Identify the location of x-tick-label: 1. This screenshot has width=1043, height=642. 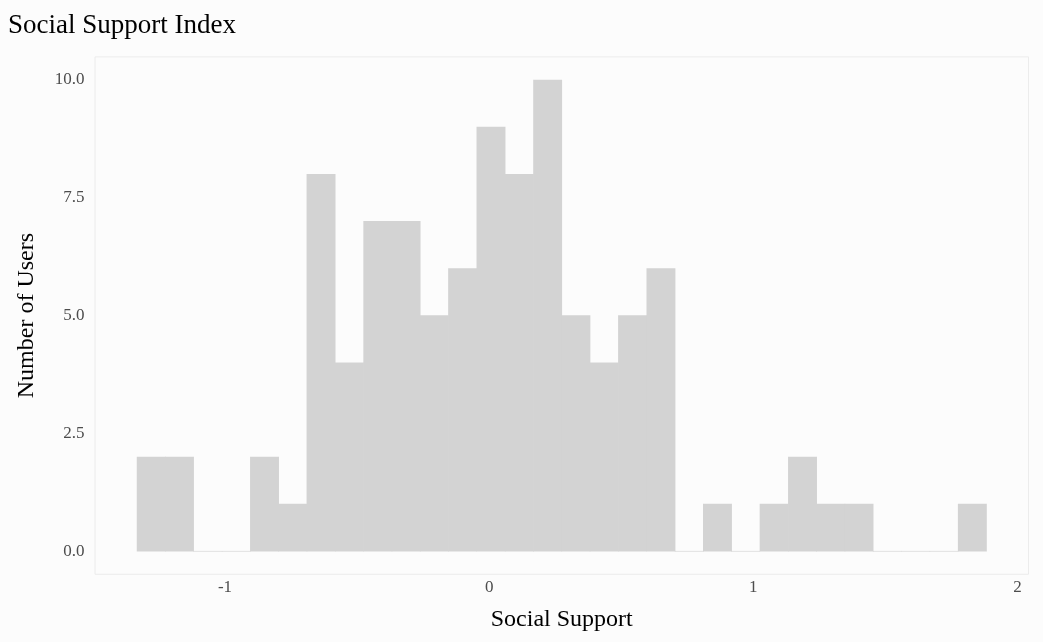
(753, 587).